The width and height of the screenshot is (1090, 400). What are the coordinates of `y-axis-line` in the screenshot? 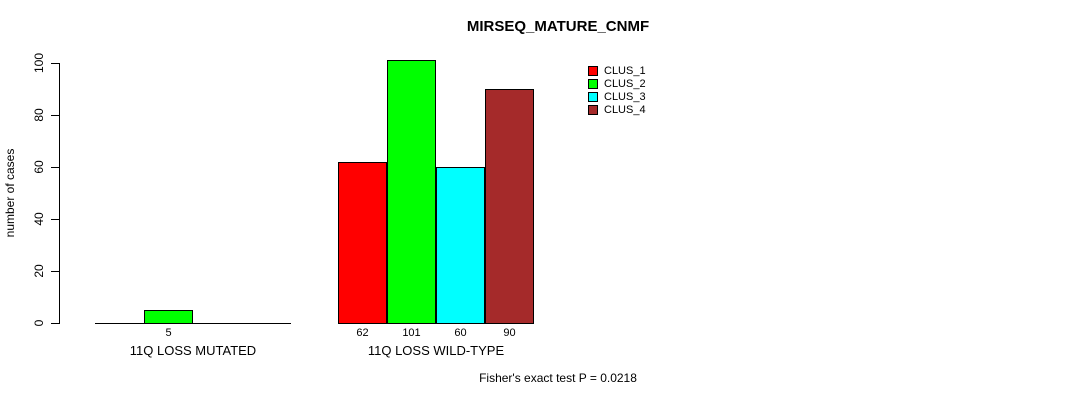 It's located at (59, 193).